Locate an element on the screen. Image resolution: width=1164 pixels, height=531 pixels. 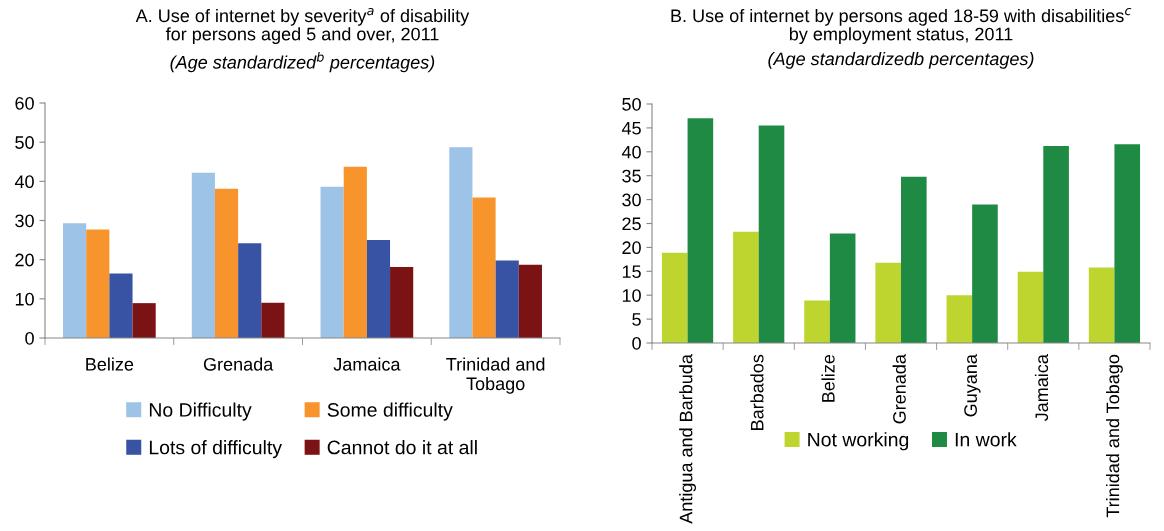
x-tick-label: Guyana is located at coordinates (972, 385).